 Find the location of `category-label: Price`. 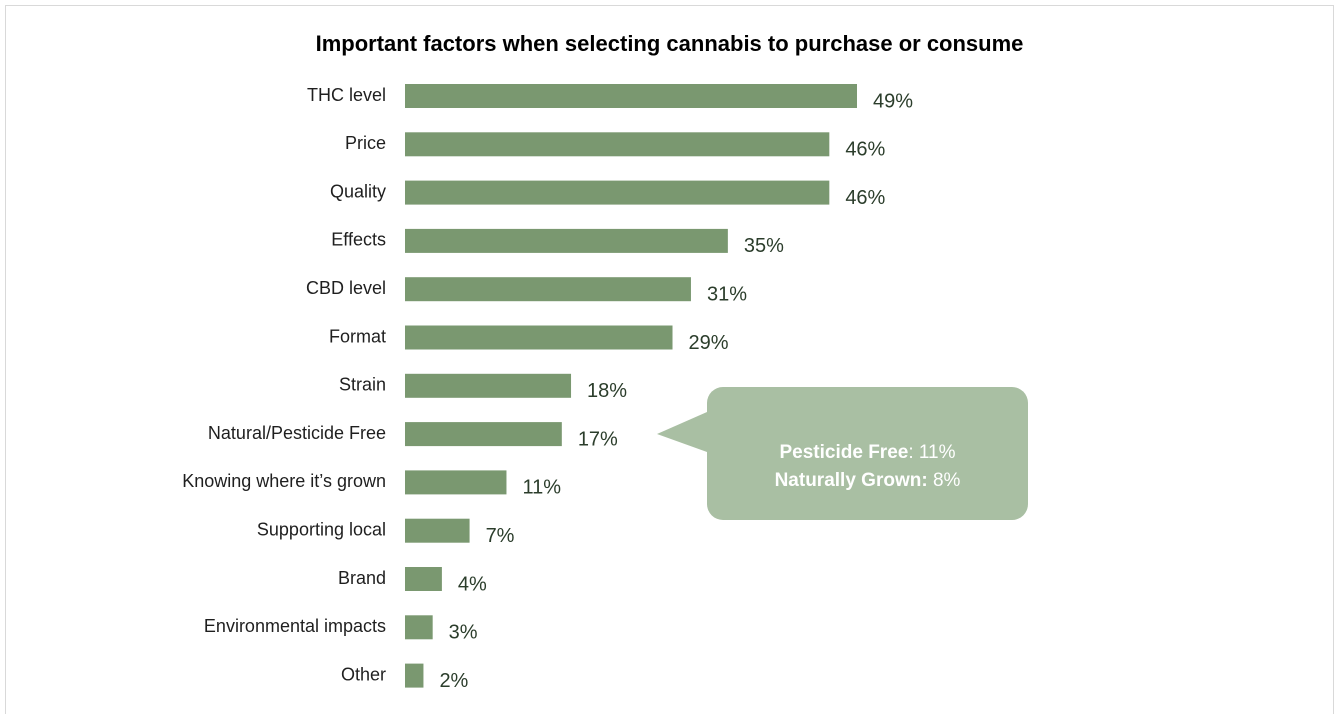

category-label: Price is located at coordinates (365, 143).